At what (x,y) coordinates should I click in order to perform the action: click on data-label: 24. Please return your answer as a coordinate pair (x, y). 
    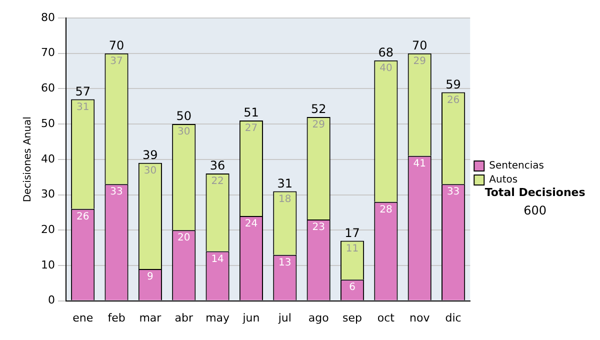
    Looking at the image, I should click on (251, 224).